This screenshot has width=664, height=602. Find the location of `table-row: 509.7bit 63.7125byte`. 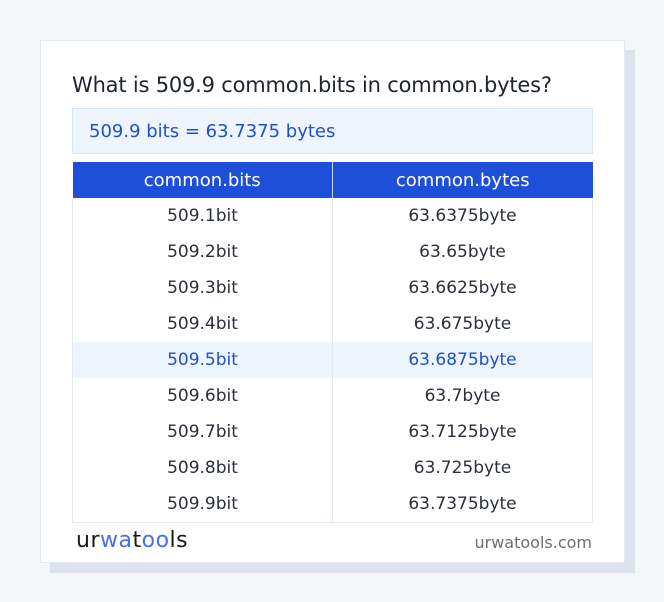

table-row: 509.7bit 63.7125byte is located at coordinates (332, 432).